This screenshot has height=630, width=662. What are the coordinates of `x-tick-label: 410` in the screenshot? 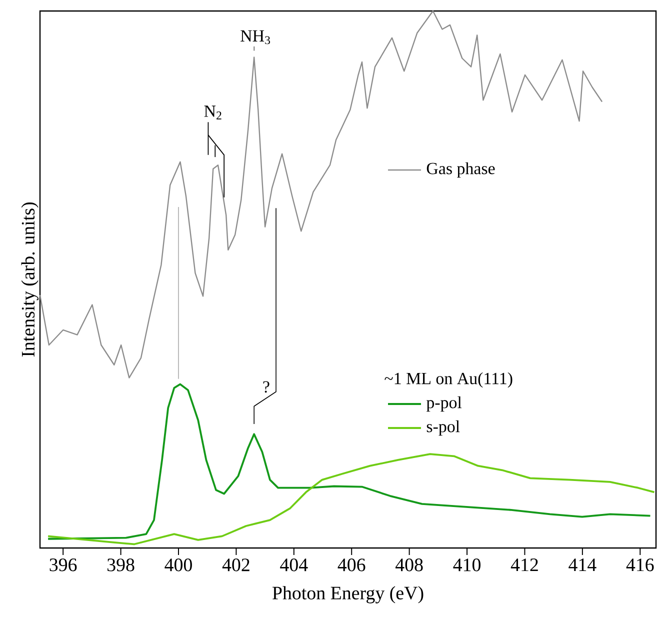 It's located at (466, 565).